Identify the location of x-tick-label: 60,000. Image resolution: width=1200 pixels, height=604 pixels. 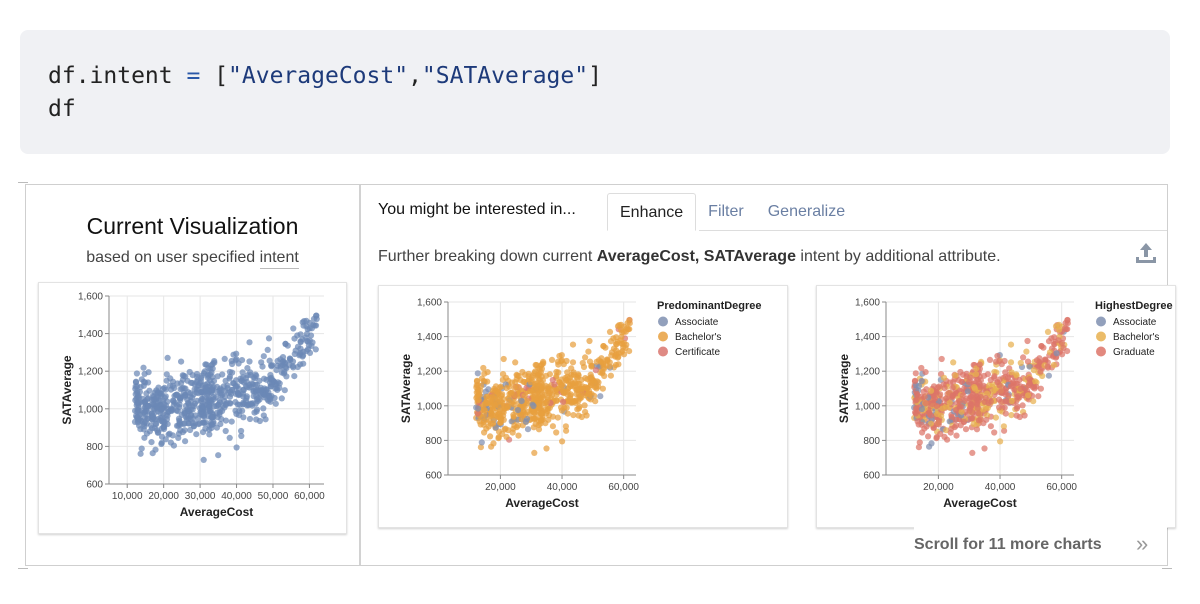
(309, 496).